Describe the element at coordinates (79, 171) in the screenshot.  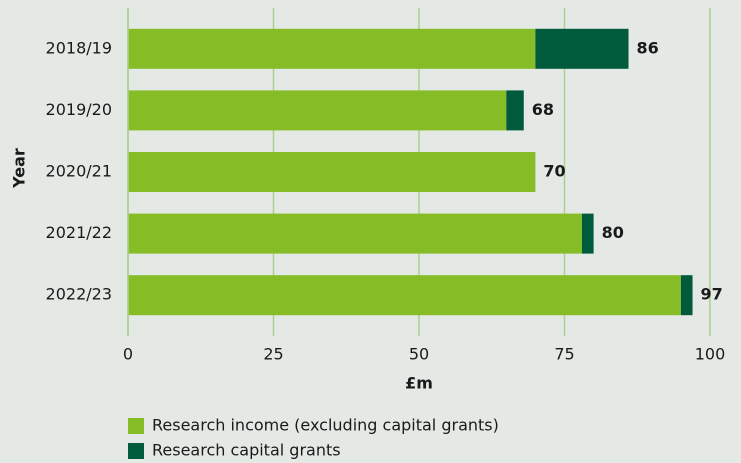
I see `y-tick-label: 2020/21` at that location.